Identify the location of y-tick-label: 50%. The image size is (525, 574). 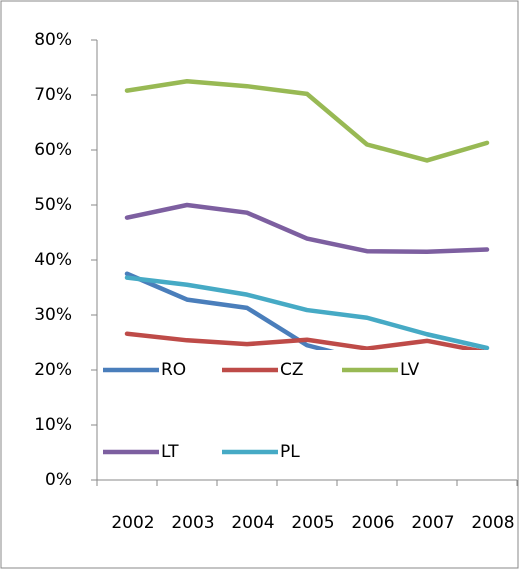
(53, 205).